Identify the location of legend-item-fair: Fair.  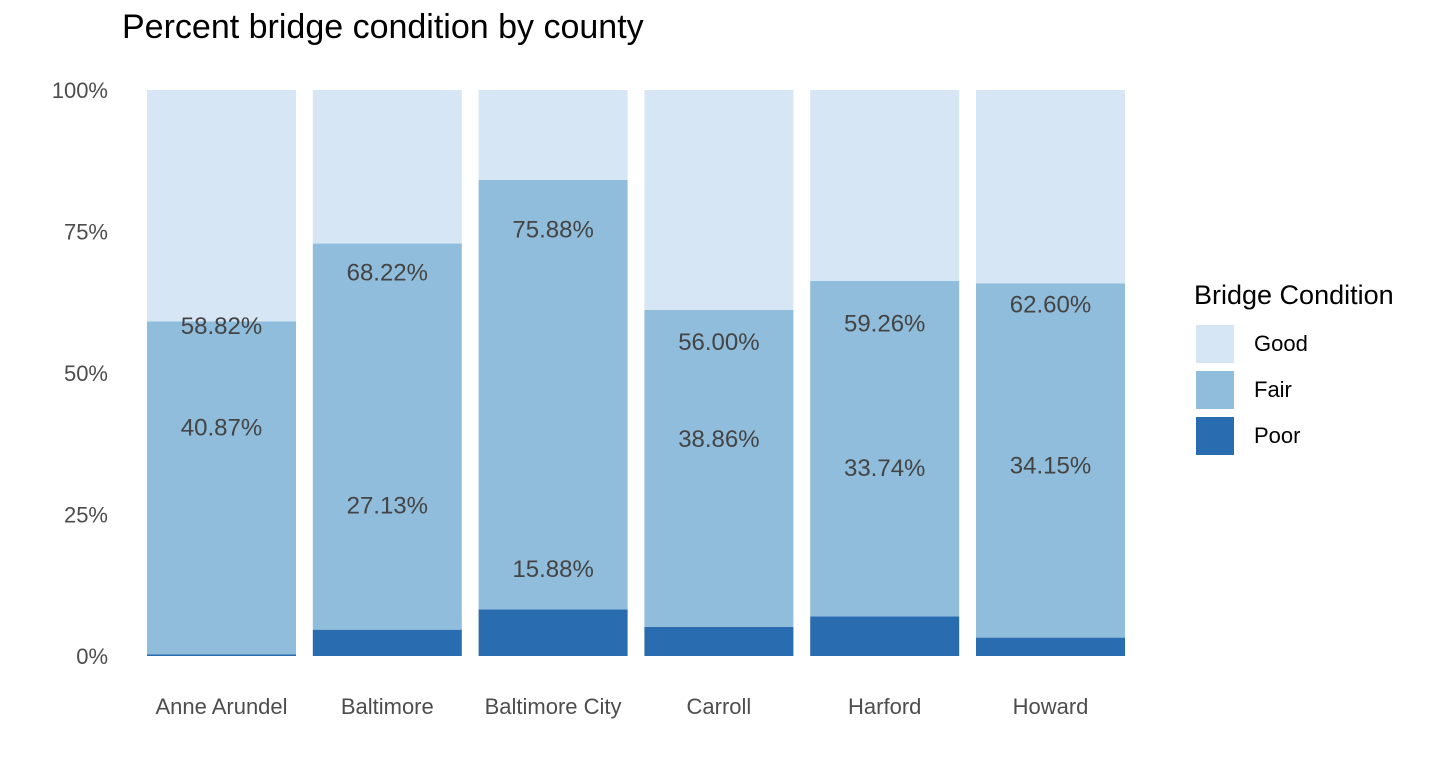
(1294, 390).